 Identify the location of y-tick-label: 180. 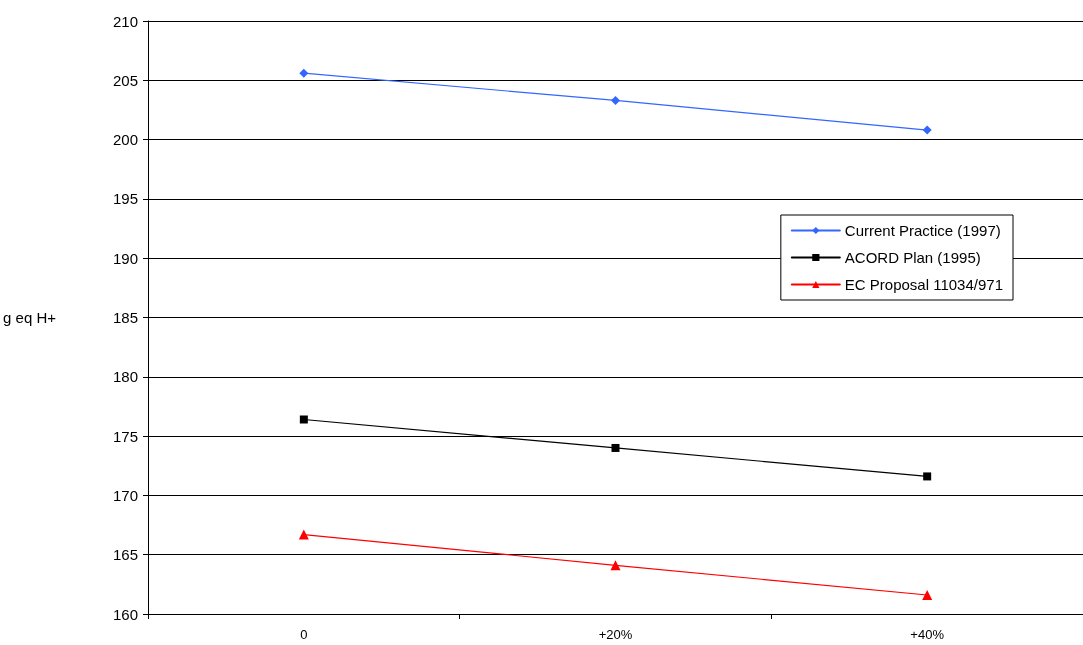
(125, 377).